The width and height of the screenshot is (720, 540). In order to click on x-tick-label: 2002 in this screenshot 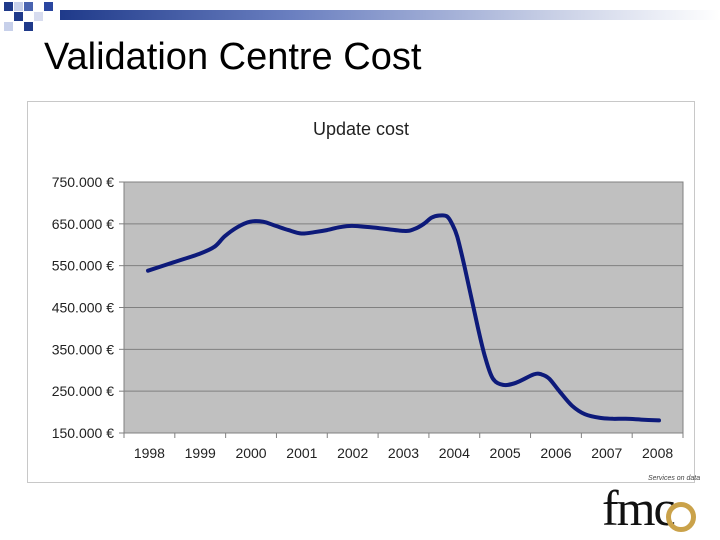, I will do `click(352, 453)`.